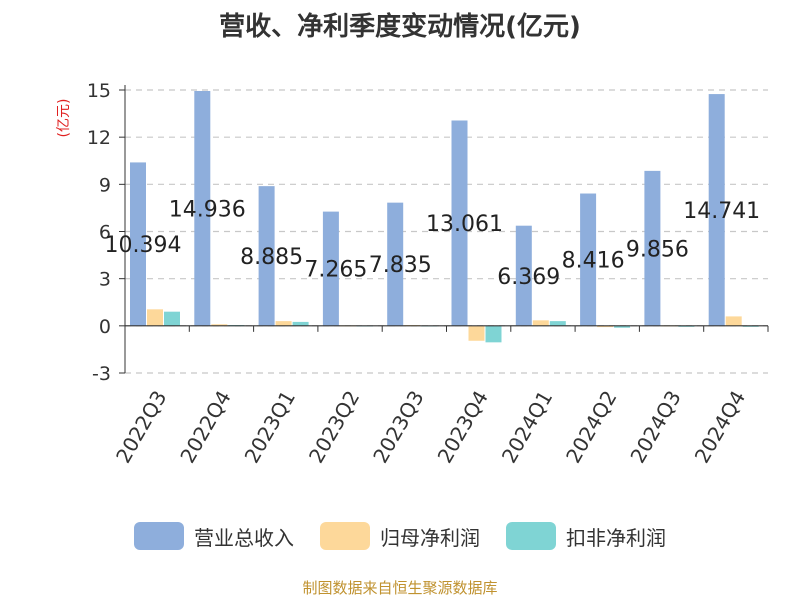  I want to click on legend-swatch-net-profit, so click(345, 536).